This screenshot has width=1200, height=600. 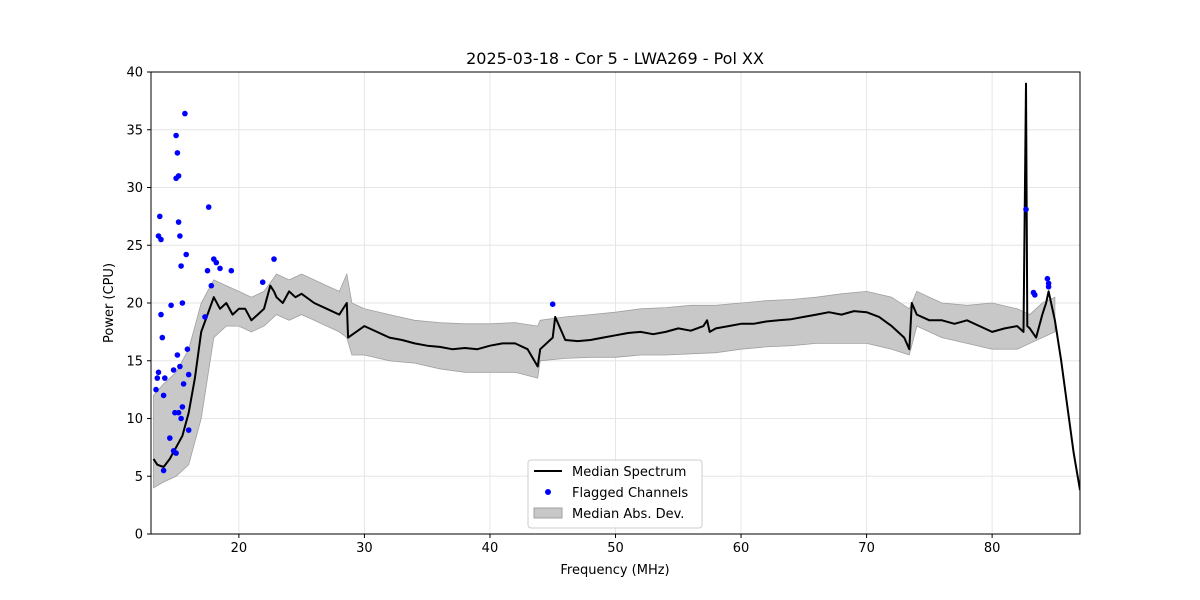 What do you see at coordinates (548, 513) in the screenshot?
I see `legend-patch-icon` at bounding box center [548, 513].